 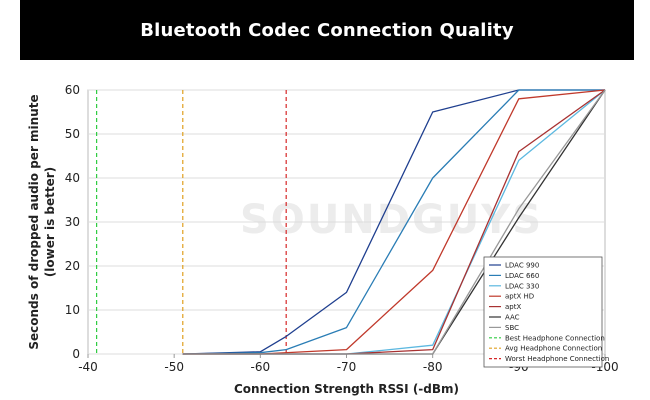 What do you see at coordinates (72, 90) in the screenshot?
I see `y-tick-label: 60` at bounding box center [72, 90].